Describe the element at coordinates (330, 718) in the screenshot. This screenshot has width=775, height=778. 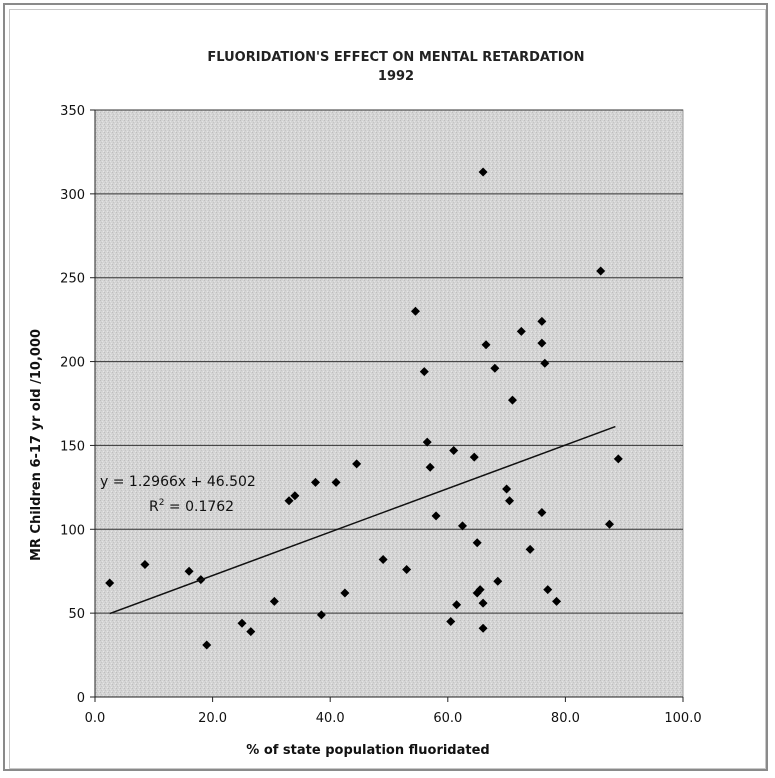
I see `x-tick-label: 40.0` at that location.